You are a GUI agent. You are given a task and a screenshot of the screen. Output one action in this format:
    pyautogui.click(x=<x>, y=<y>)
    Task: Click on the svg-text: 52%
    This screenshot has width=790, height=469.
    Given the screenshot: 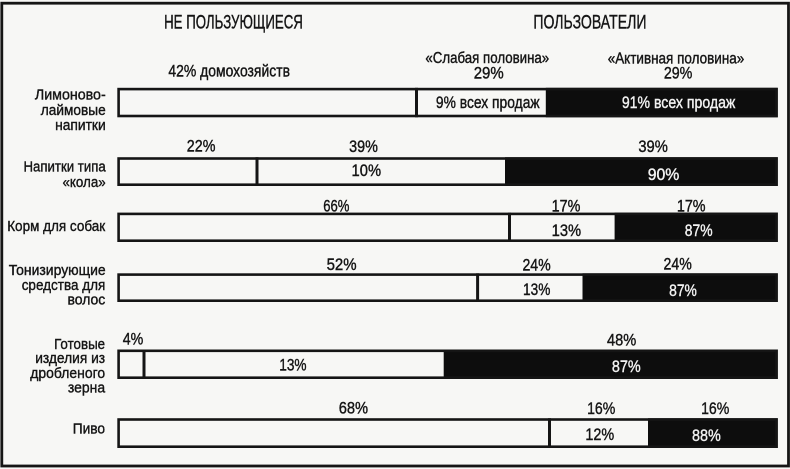 What is the action you would take?
    pyautogui.click(x=342, y=265)
    